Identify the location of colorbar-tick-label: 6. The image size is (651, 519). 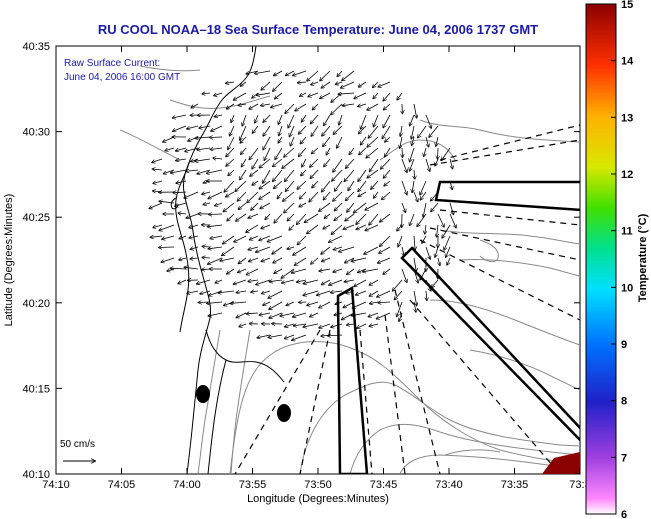
(624, 514).